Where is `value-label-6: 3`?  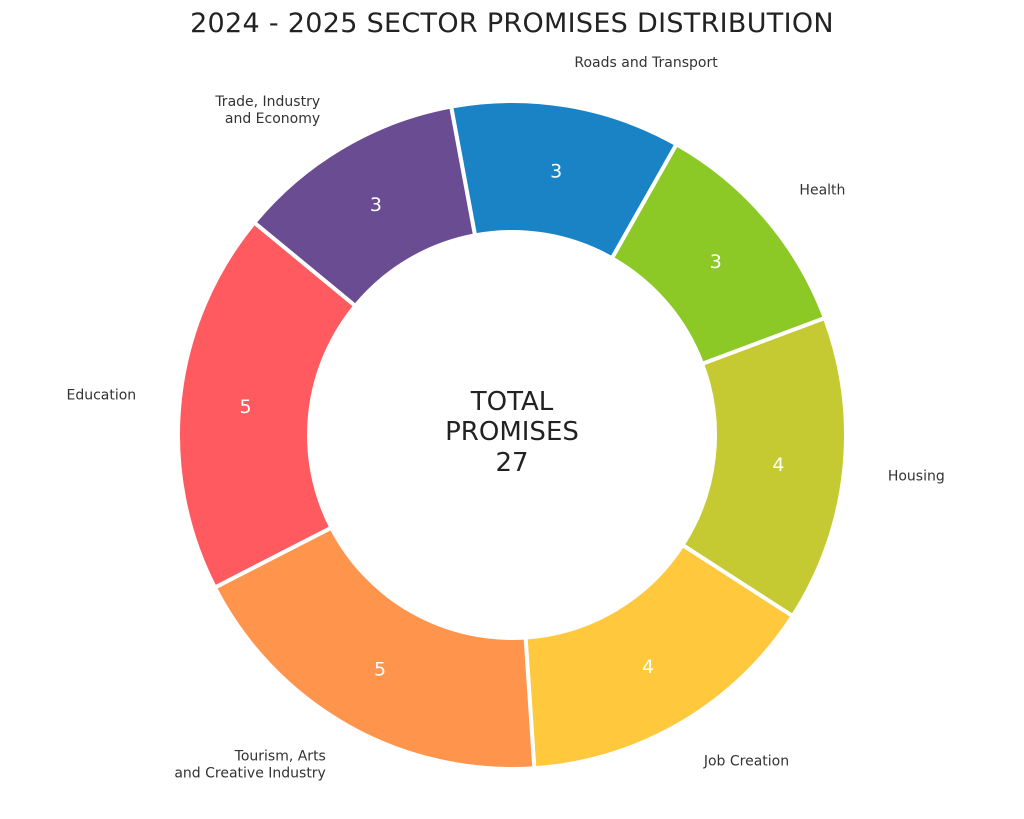 value-label-6: 3 is located at coordinates (376, 205).